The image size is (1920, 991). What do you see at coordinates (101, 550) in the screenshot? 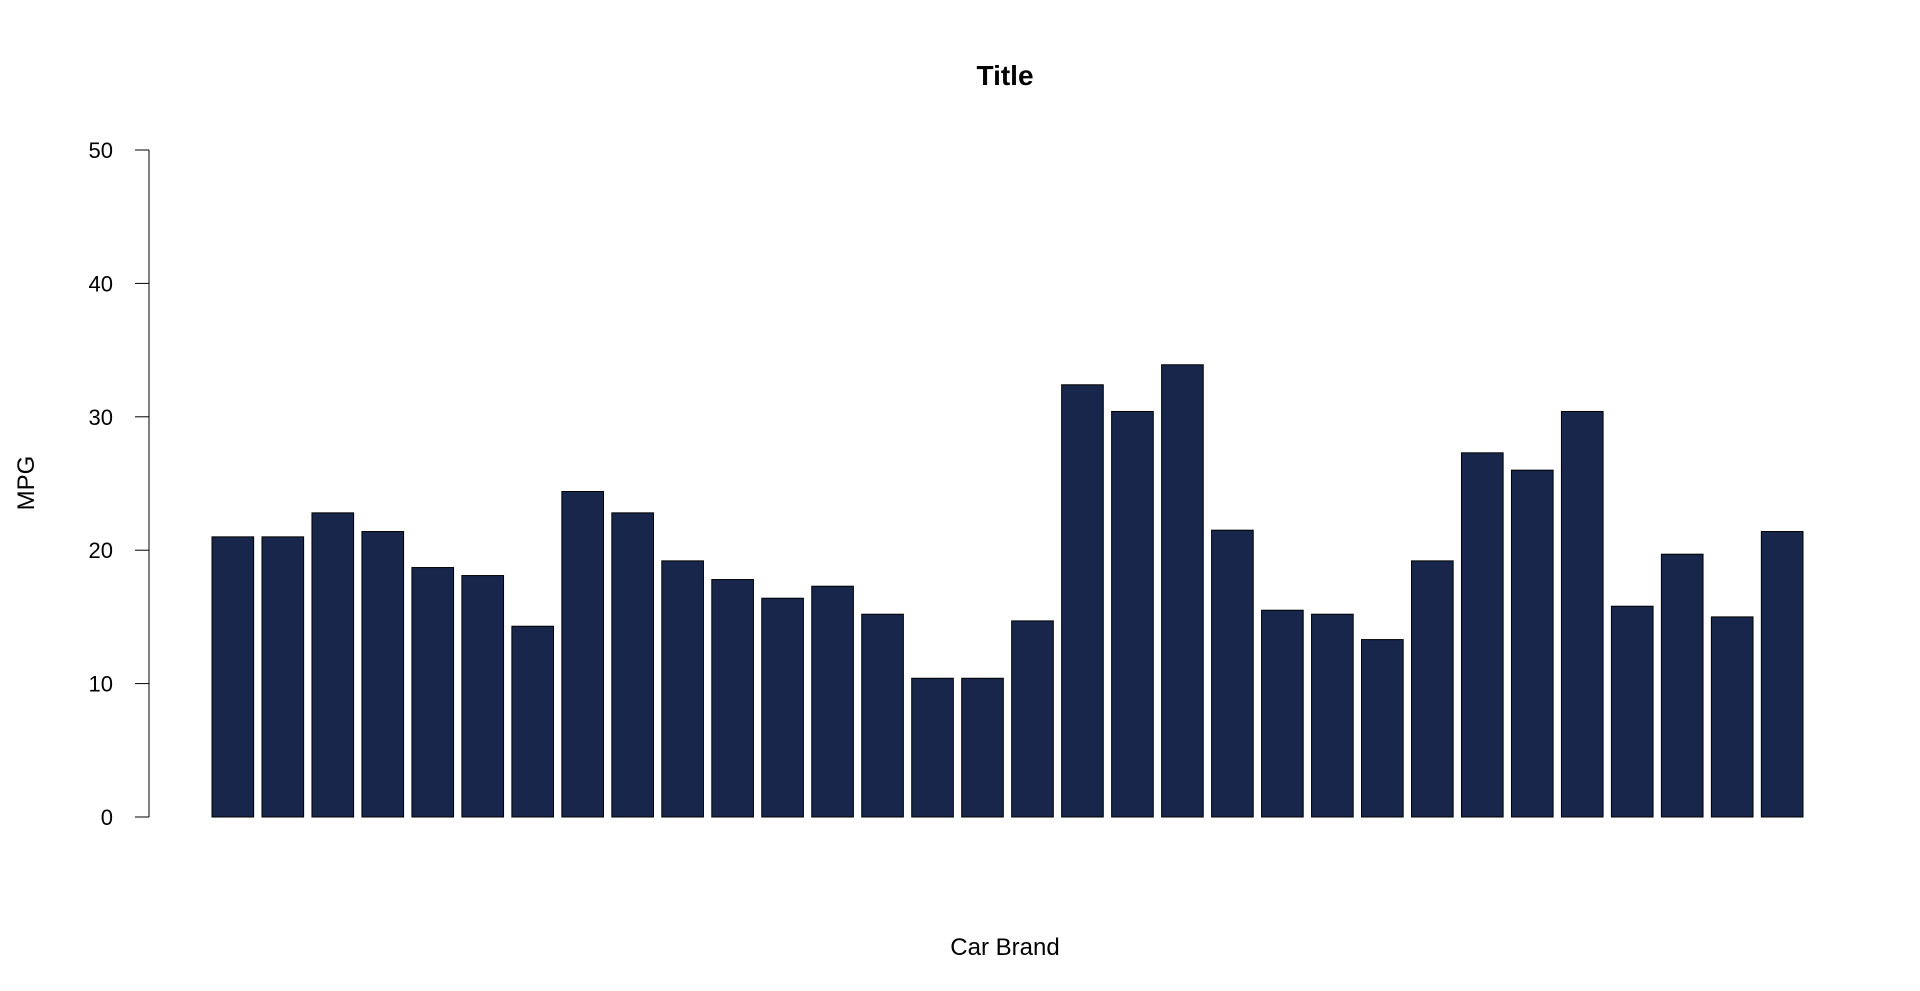
I see `y-tick-label: 20` at bounding box center [101, 550].